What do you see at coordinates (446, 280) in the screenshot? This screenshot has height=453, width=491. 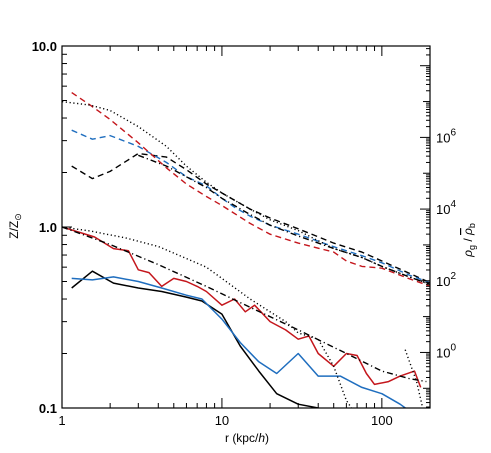 I see `y-right-tick-label: 10²` at bounding box center [446, 280].